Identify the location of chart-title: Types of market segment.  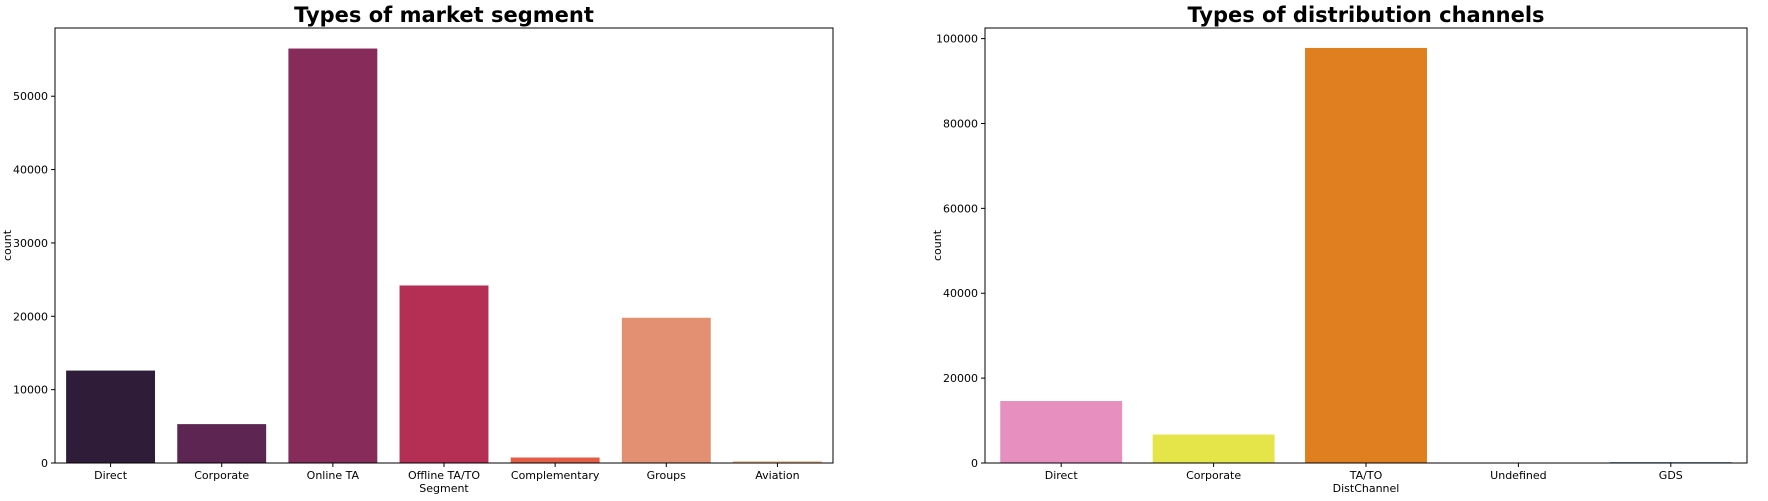
(444, 15).